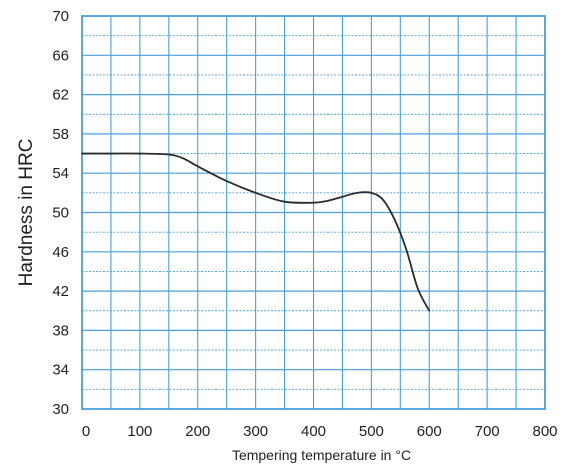 The height and width of the screenshot is (467, 570). What do you see at coordinates (60, 330) in the screenshot?
I see `y-tick-label: 38` at bounding box center [60, 330].